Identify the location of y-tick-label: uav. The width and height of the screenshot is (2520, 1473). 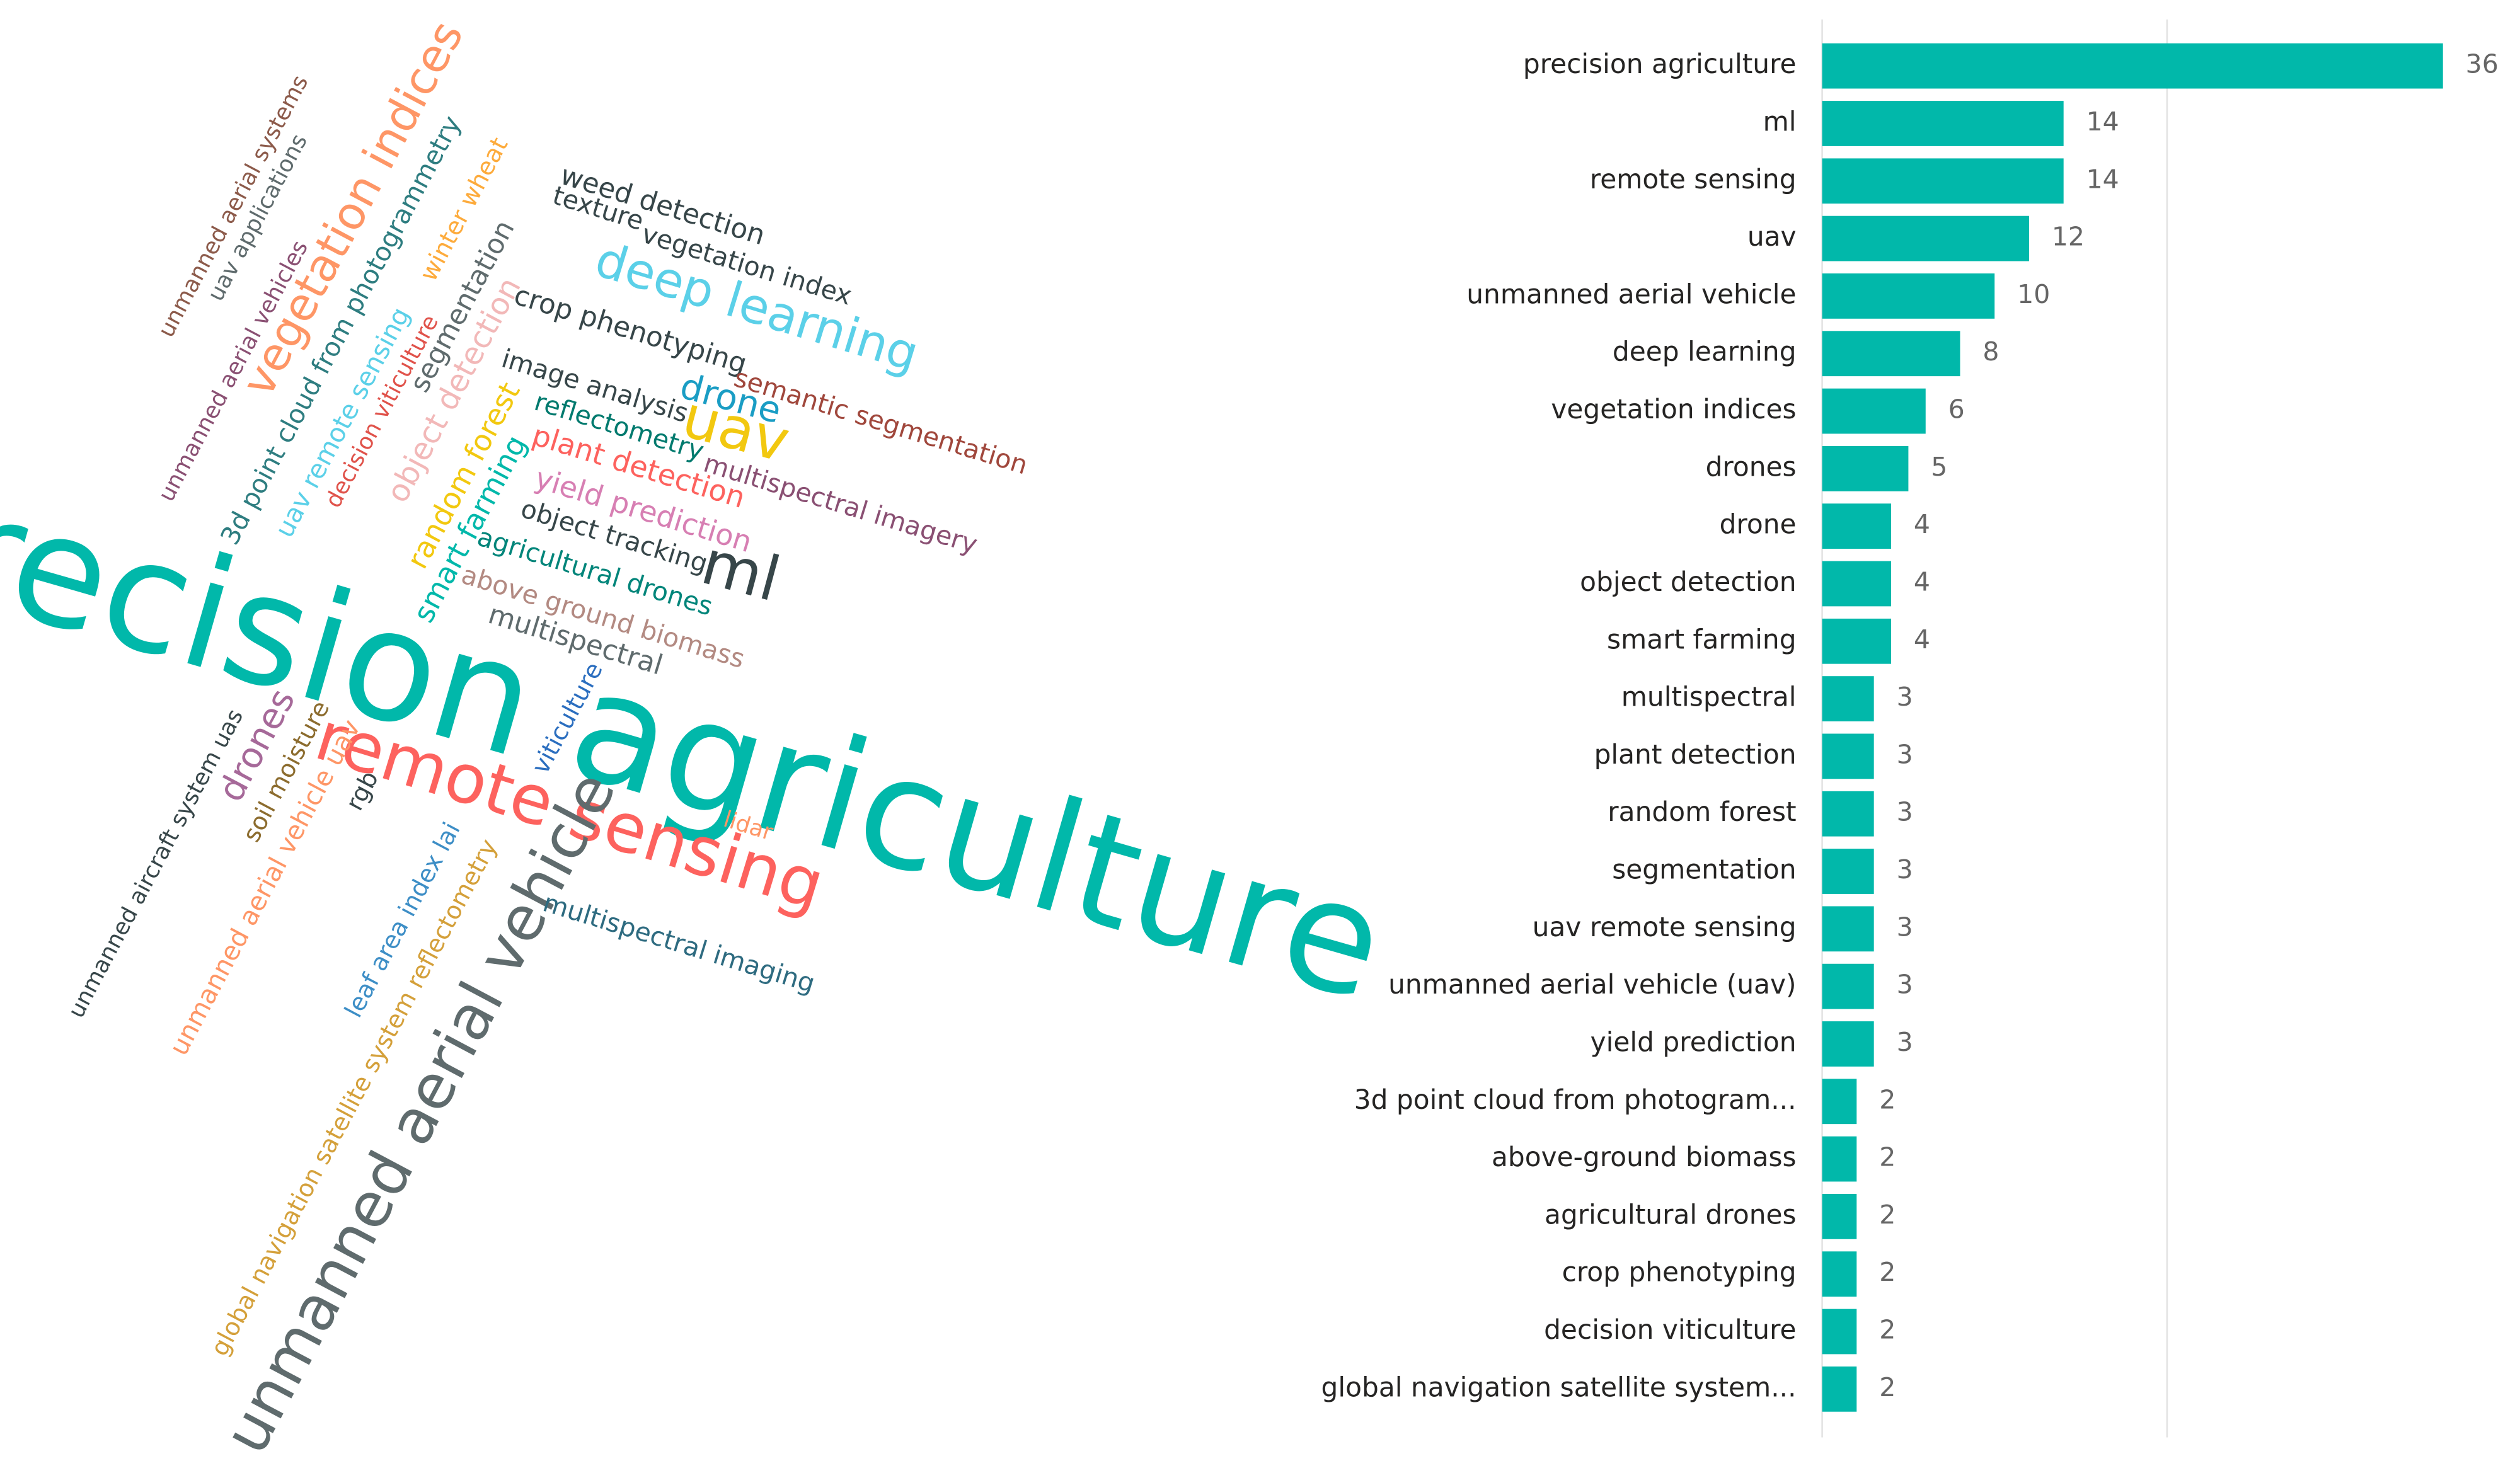
(1772, 236).